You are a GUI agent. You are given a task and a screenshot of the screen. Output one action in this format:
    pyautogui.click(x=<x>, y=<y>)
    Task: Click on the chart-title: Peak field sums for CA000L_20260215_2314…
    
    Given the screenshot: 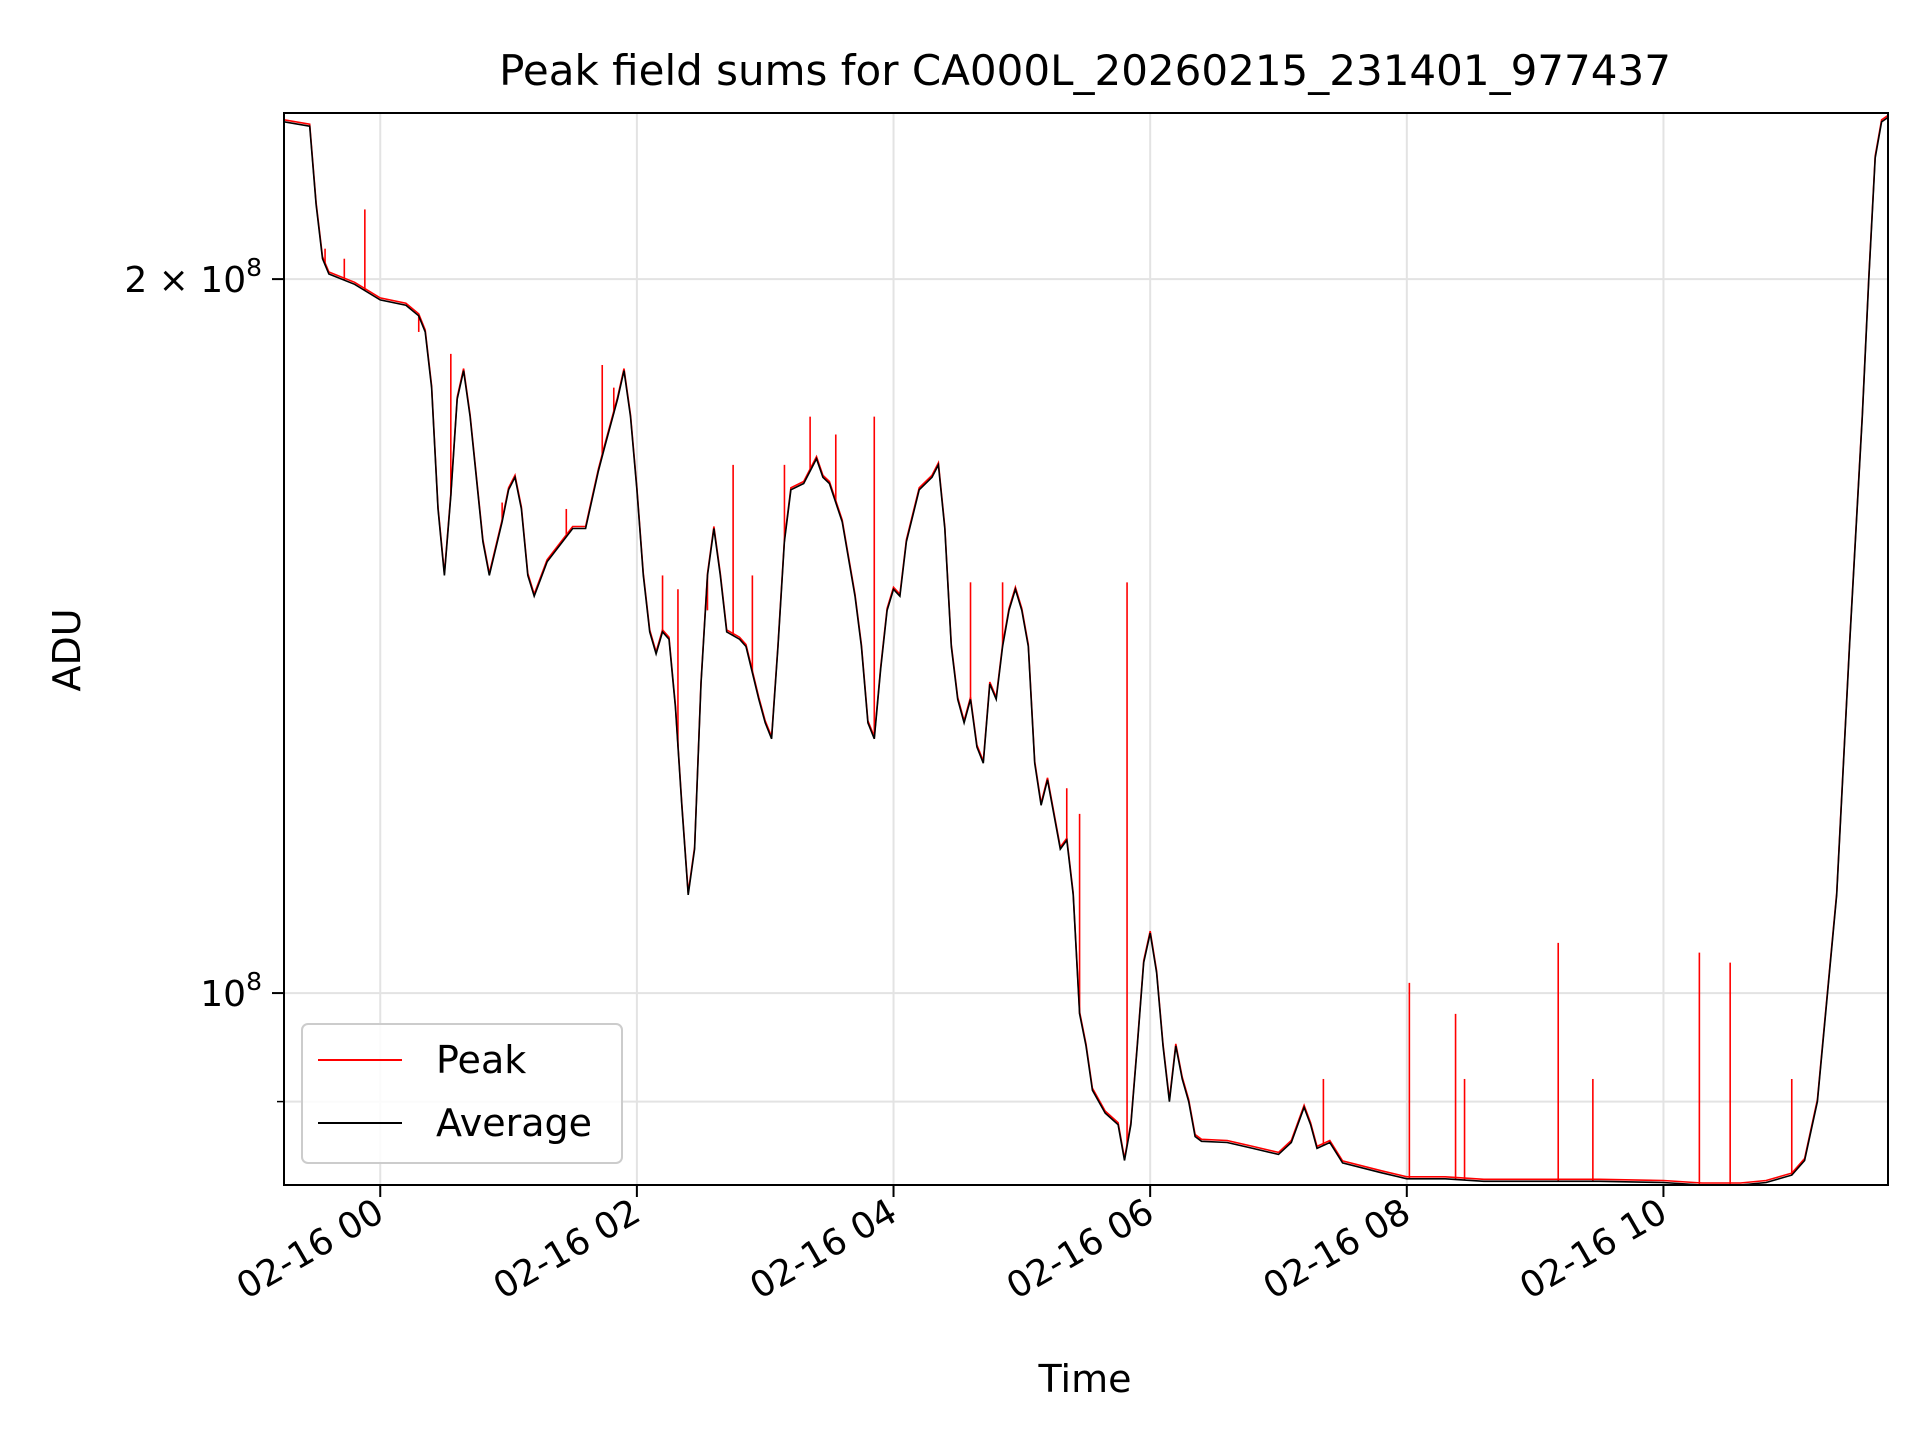 What is the action you would take?
    pyautogui.click(x=1085, y=70)
    